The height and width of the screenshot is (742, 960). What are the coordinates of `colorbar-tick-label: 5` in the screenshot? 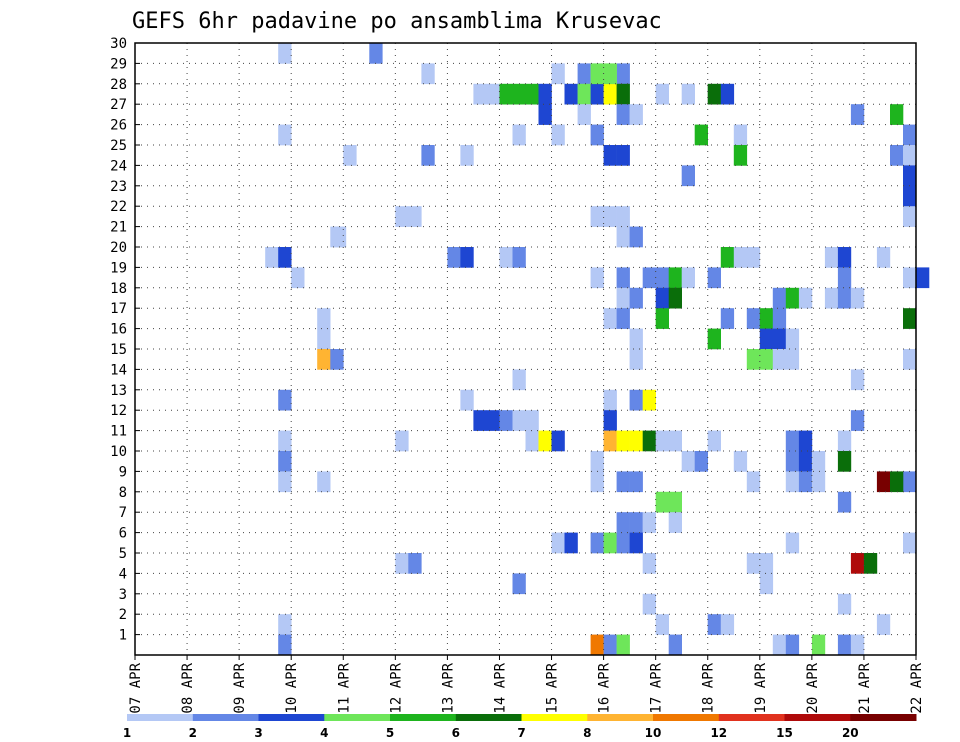 It's located at (390, 733).